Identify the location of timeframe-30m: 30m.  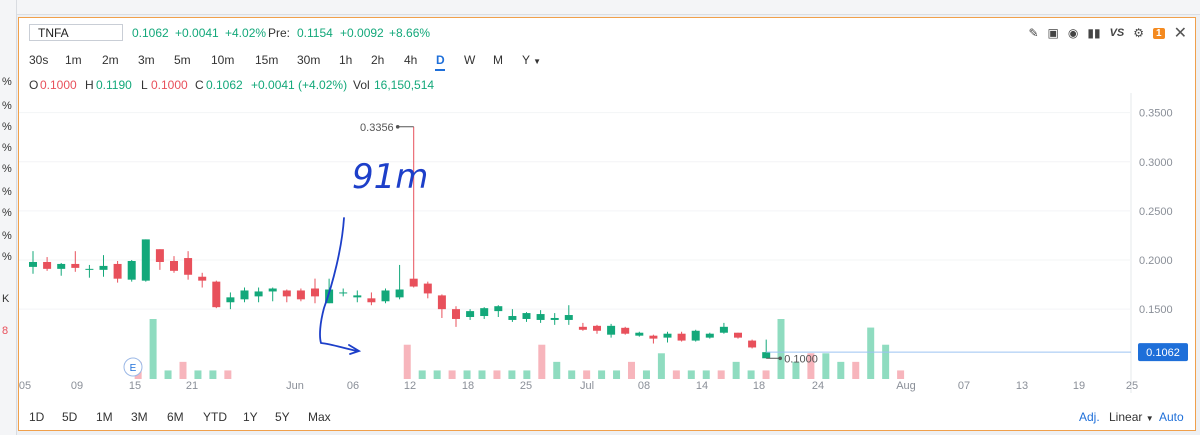
(309, 60).